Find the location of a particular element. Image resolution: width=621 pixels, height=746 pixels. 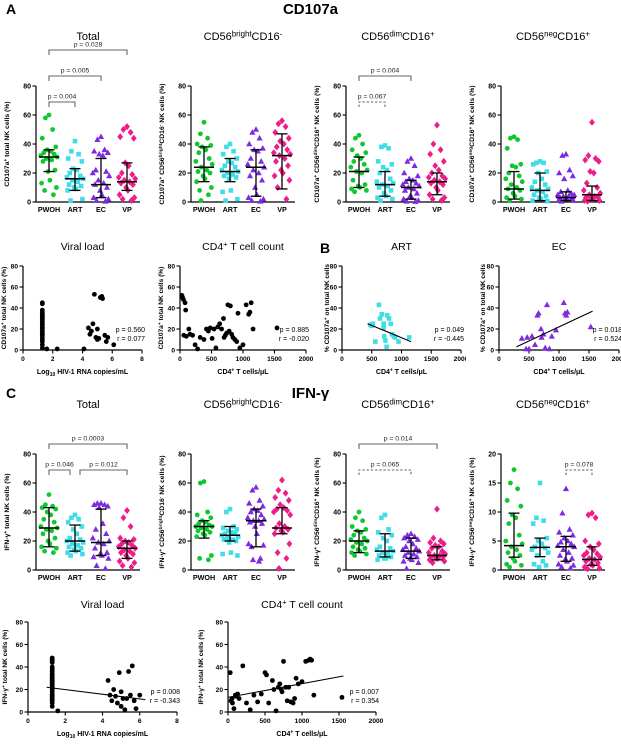

svg-text: CD56dimCD16+ is located at coordinates (398, 404).